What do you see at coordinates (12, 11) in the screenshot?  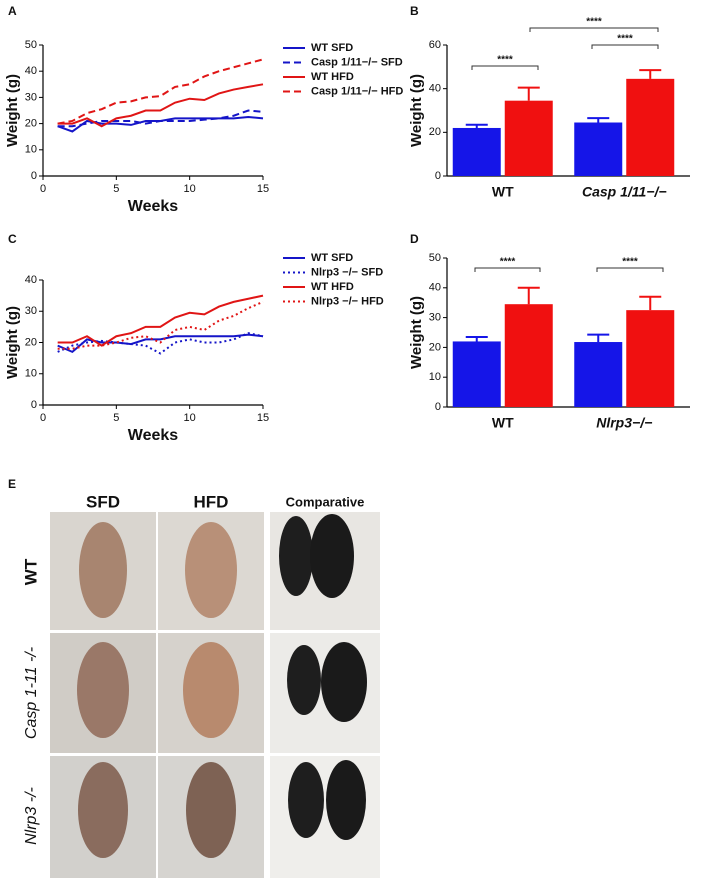 I see `panel-label: A` at bounding box center [12, 11].